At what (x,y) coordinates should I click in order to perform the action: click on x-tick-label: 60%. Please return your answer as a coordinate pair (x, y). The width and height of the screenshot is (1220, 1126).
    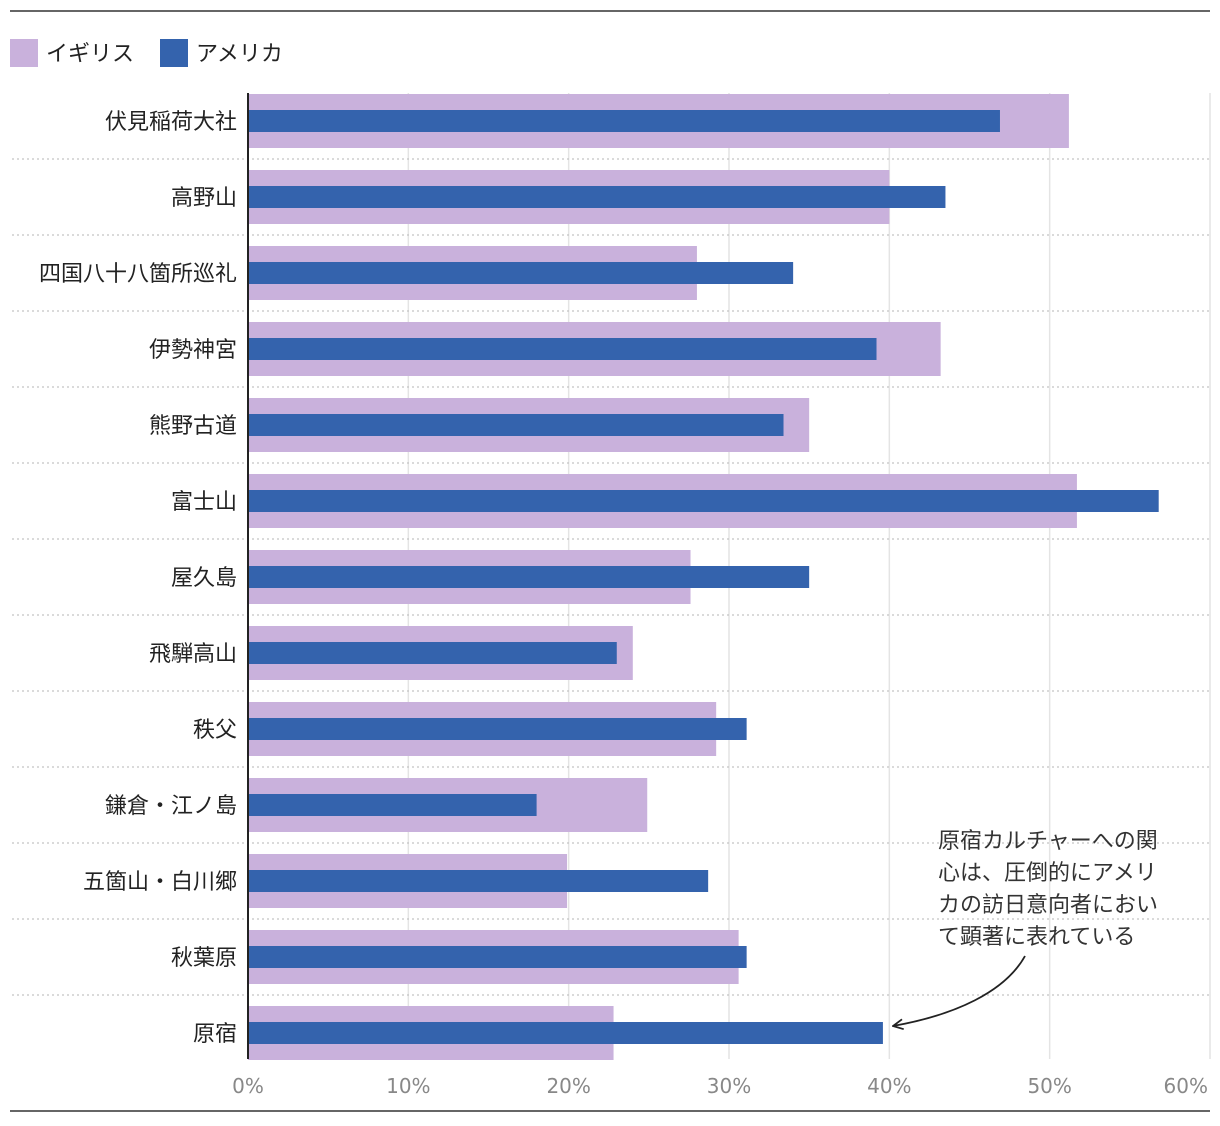
    Looking at the image, I should click on (1186, 1086).